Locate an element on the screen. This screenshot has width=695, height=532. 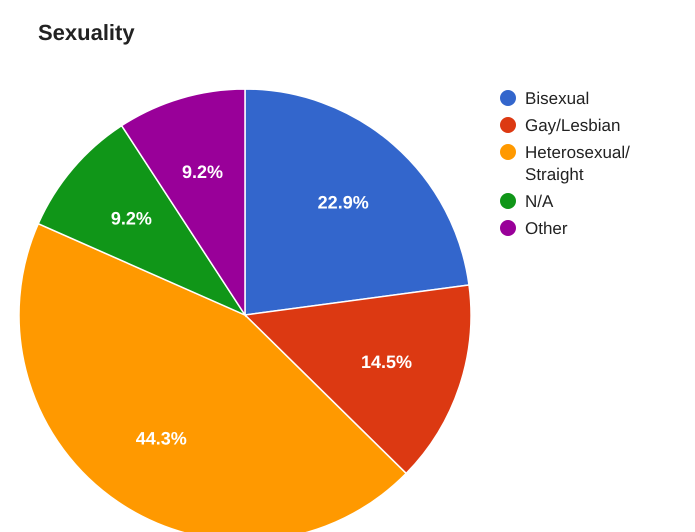
legend-label: Gay/Lesbian is located at coordinates (572, 126).